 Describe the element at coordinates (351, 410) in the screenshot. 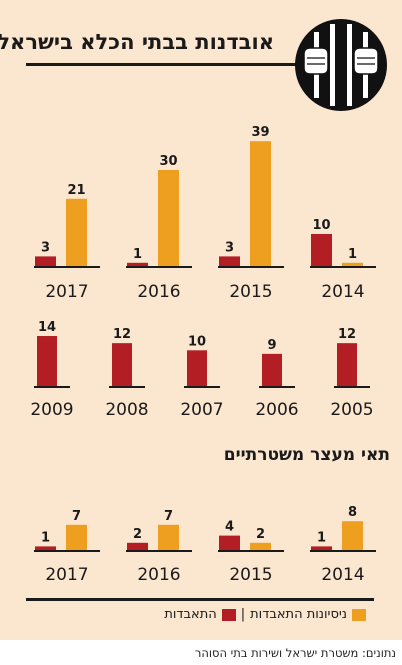

I see `year-label: 2005` at that location.